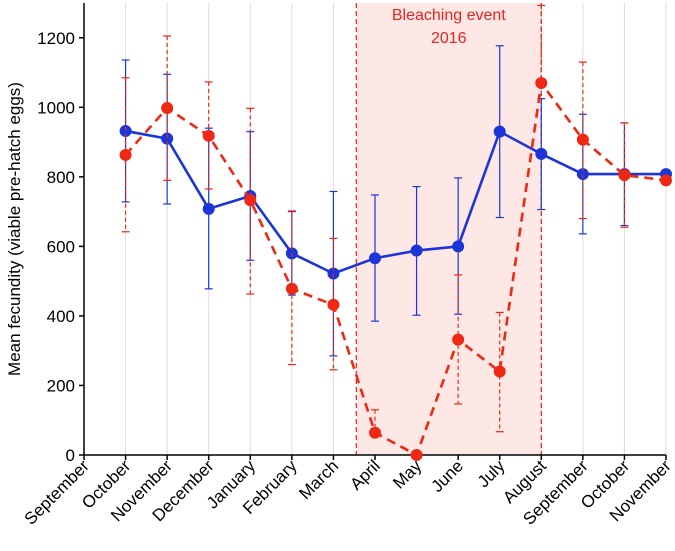 This screenshot has width=675, height=551. I want to click on x-tick-label: May, so click(407, 474).